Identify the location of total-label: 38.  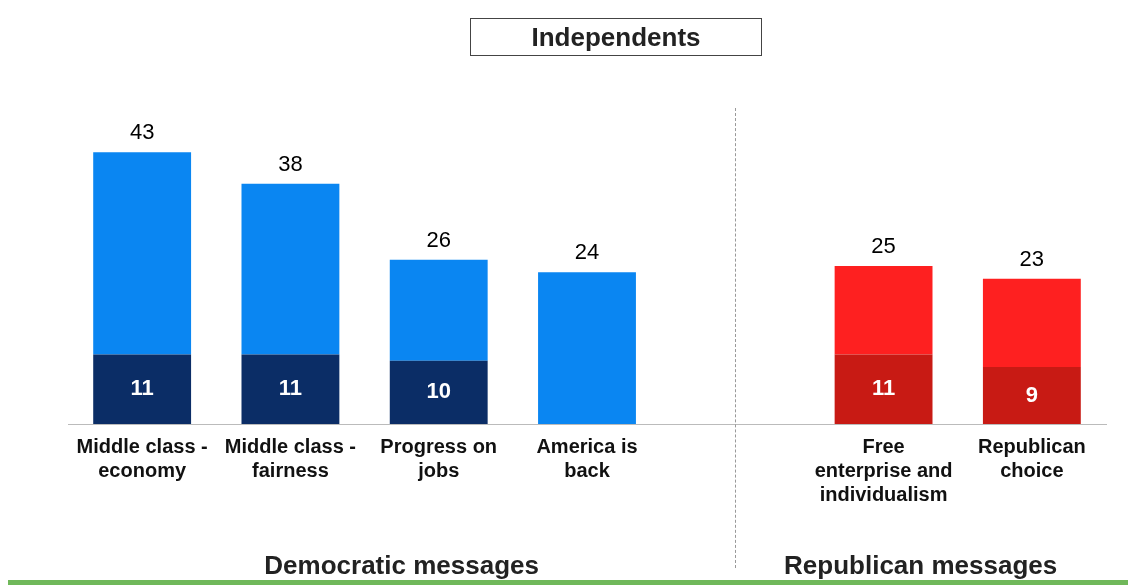
(290, 163).